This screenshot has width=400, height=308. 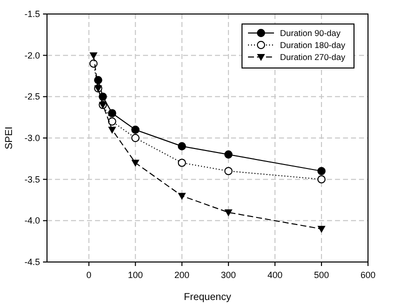 I want to click on x-tick-label: 600, so click(x=368, y=275).